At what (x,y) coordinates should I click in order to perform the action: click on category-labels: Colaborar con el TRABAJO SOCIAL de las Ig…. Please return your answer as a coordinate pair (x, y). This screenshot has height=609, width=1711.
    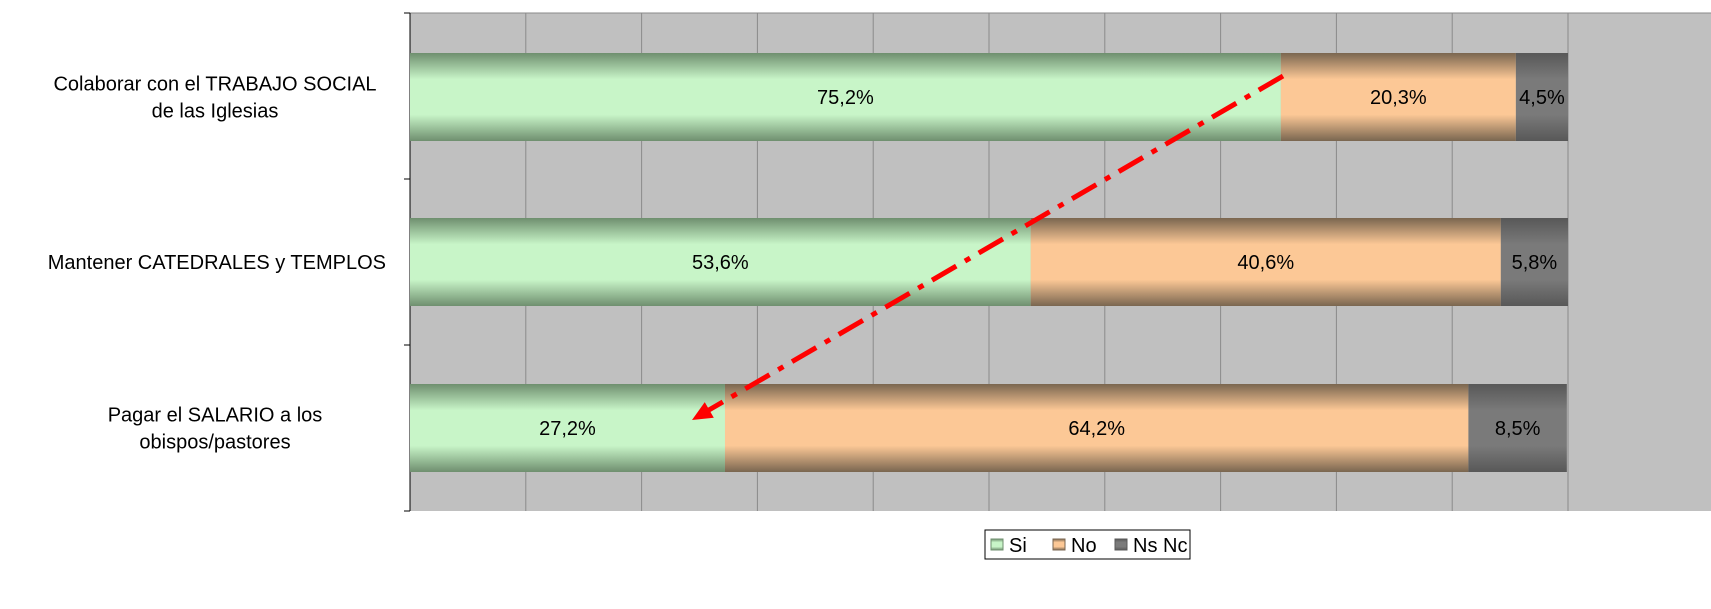
    Looking at the image, I should click on (217, 264).